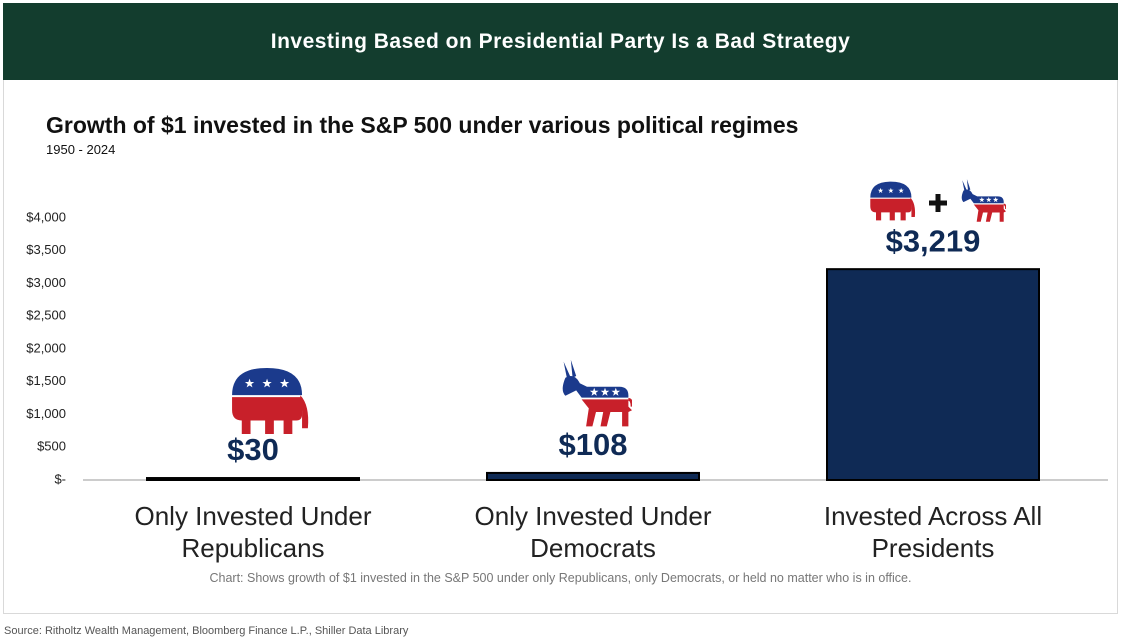  Describe the element at coordinates (46, 380) in the screenshot. I see `y-tick-label: $1,500` at that location.